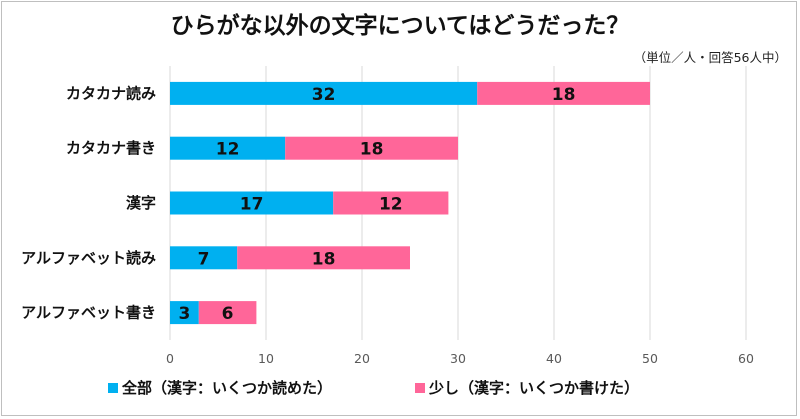 Image resolution: width=800 pixels, height=419 pixels. I want to click on x-tick-label: 30, so click(458, 358).